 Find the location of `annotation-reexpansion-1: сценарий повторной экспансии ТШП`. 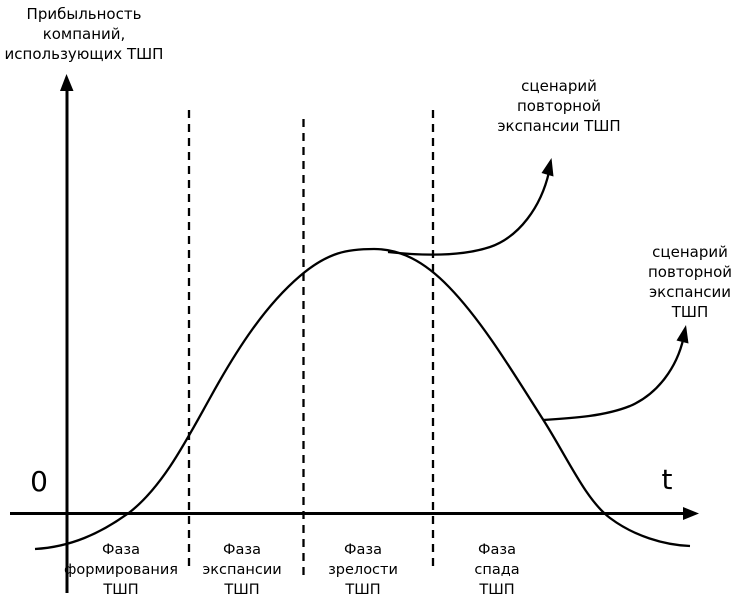

annotation-reexpansion-1: сценарий повторной экспансии ТШП is located at coordinates (559, 106).